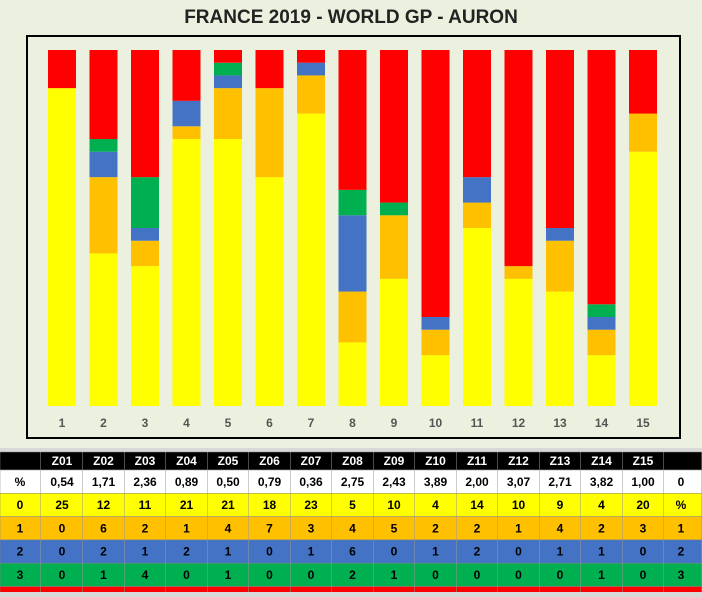  Describe the element at coordinates (394, 528) in the screenshot. I see `table-cell: 5` at that location.